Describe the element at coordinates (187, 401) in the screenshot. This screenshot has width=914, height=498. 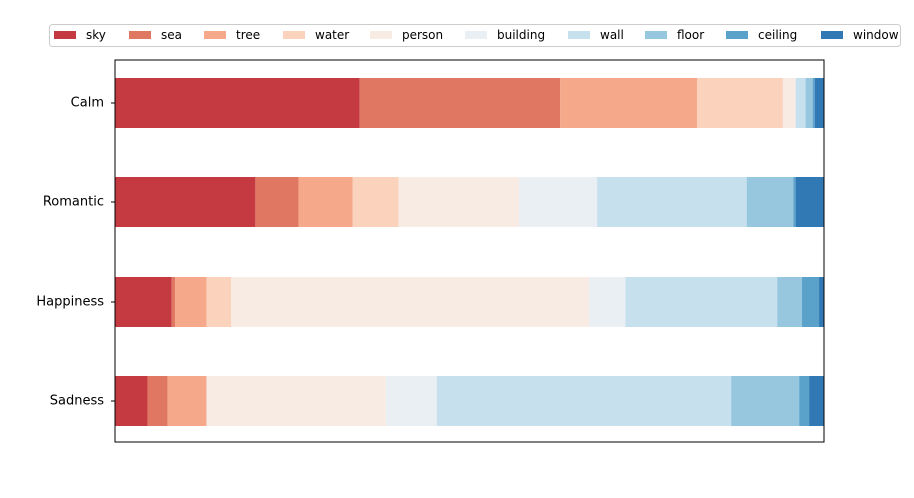
I see `bar-segment-sadness-tree` at that location.